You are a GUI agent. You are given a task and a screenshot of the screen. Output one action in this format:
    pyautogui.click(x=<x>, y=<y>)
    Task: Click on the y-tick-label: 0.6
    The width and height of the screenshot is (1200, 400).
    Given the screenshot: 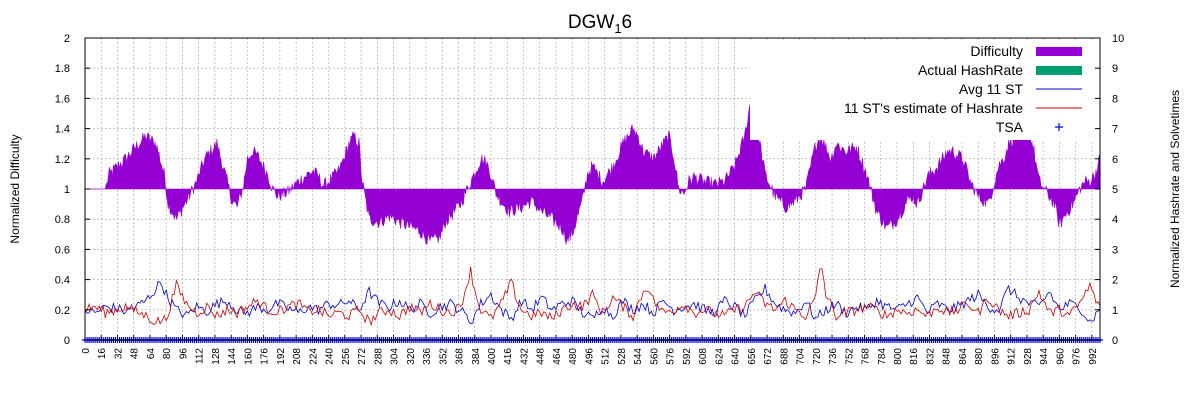 What is the action you would take?
    pyautogui.click(x=62, y=250)
    